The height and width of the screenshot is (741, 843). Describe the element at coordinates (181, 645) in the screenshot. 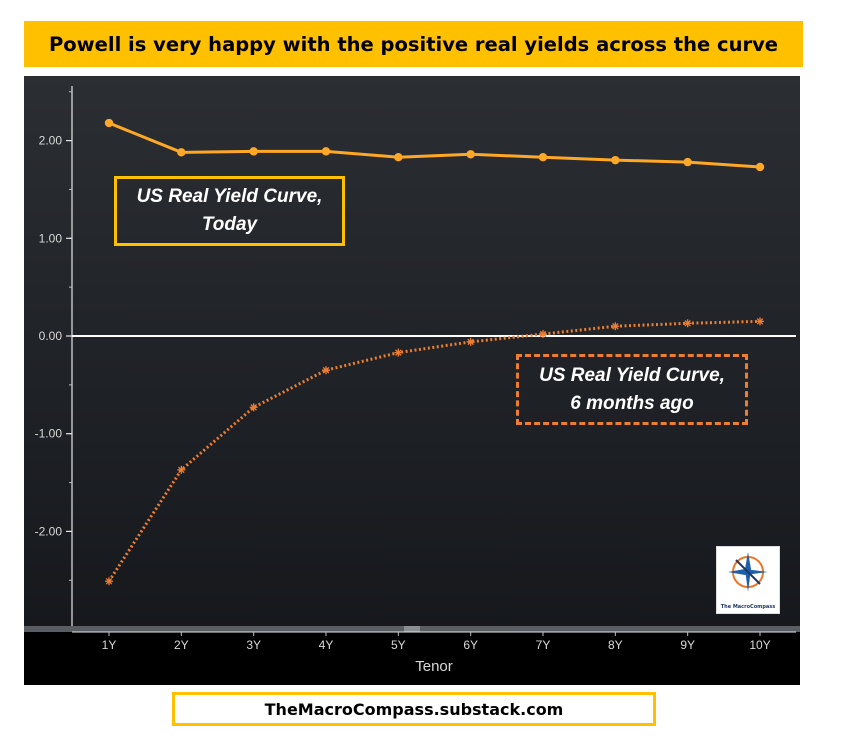

I see `x-tick-label: 2Y` at that location.